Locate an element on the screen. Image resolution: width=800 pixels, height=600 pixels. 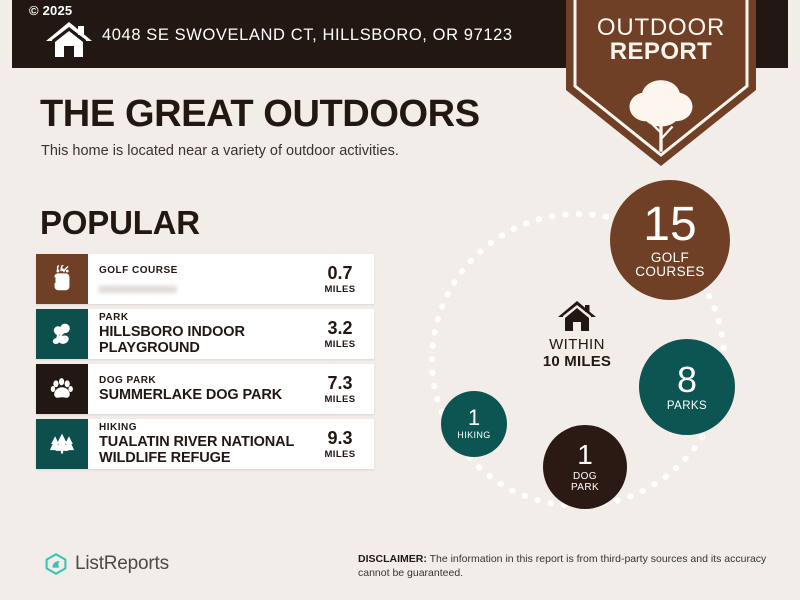
list-item-distance-group: 7.3 MILES is located at coordinates (343, 389).